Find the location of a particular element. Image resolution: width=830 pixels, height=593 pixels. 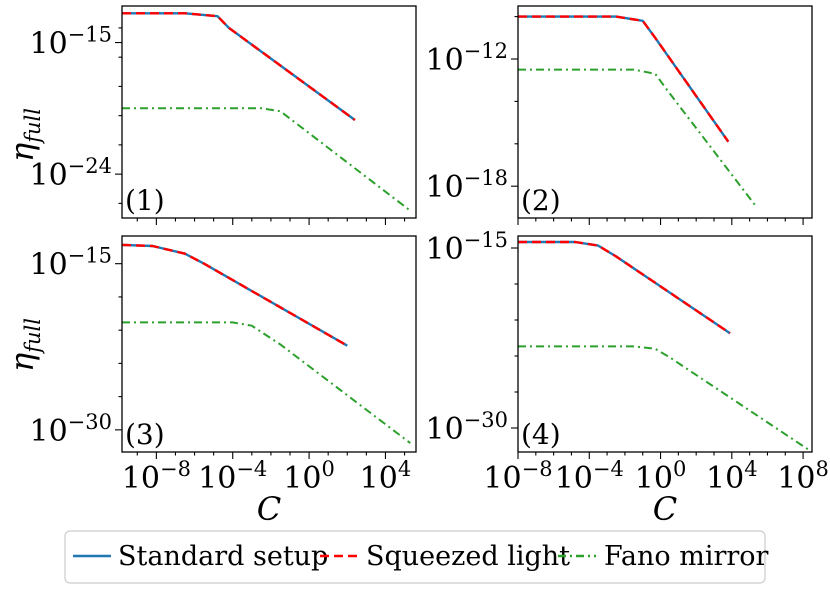

panel-tag: (2) is located at coordinates (541, 200).